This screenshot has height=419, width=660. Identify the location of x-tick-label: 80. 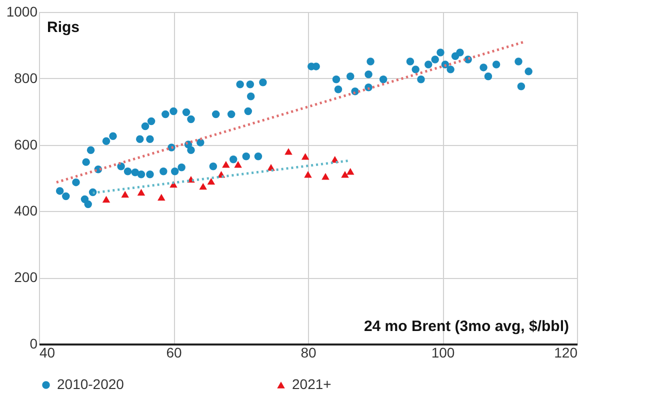
(308, 352).